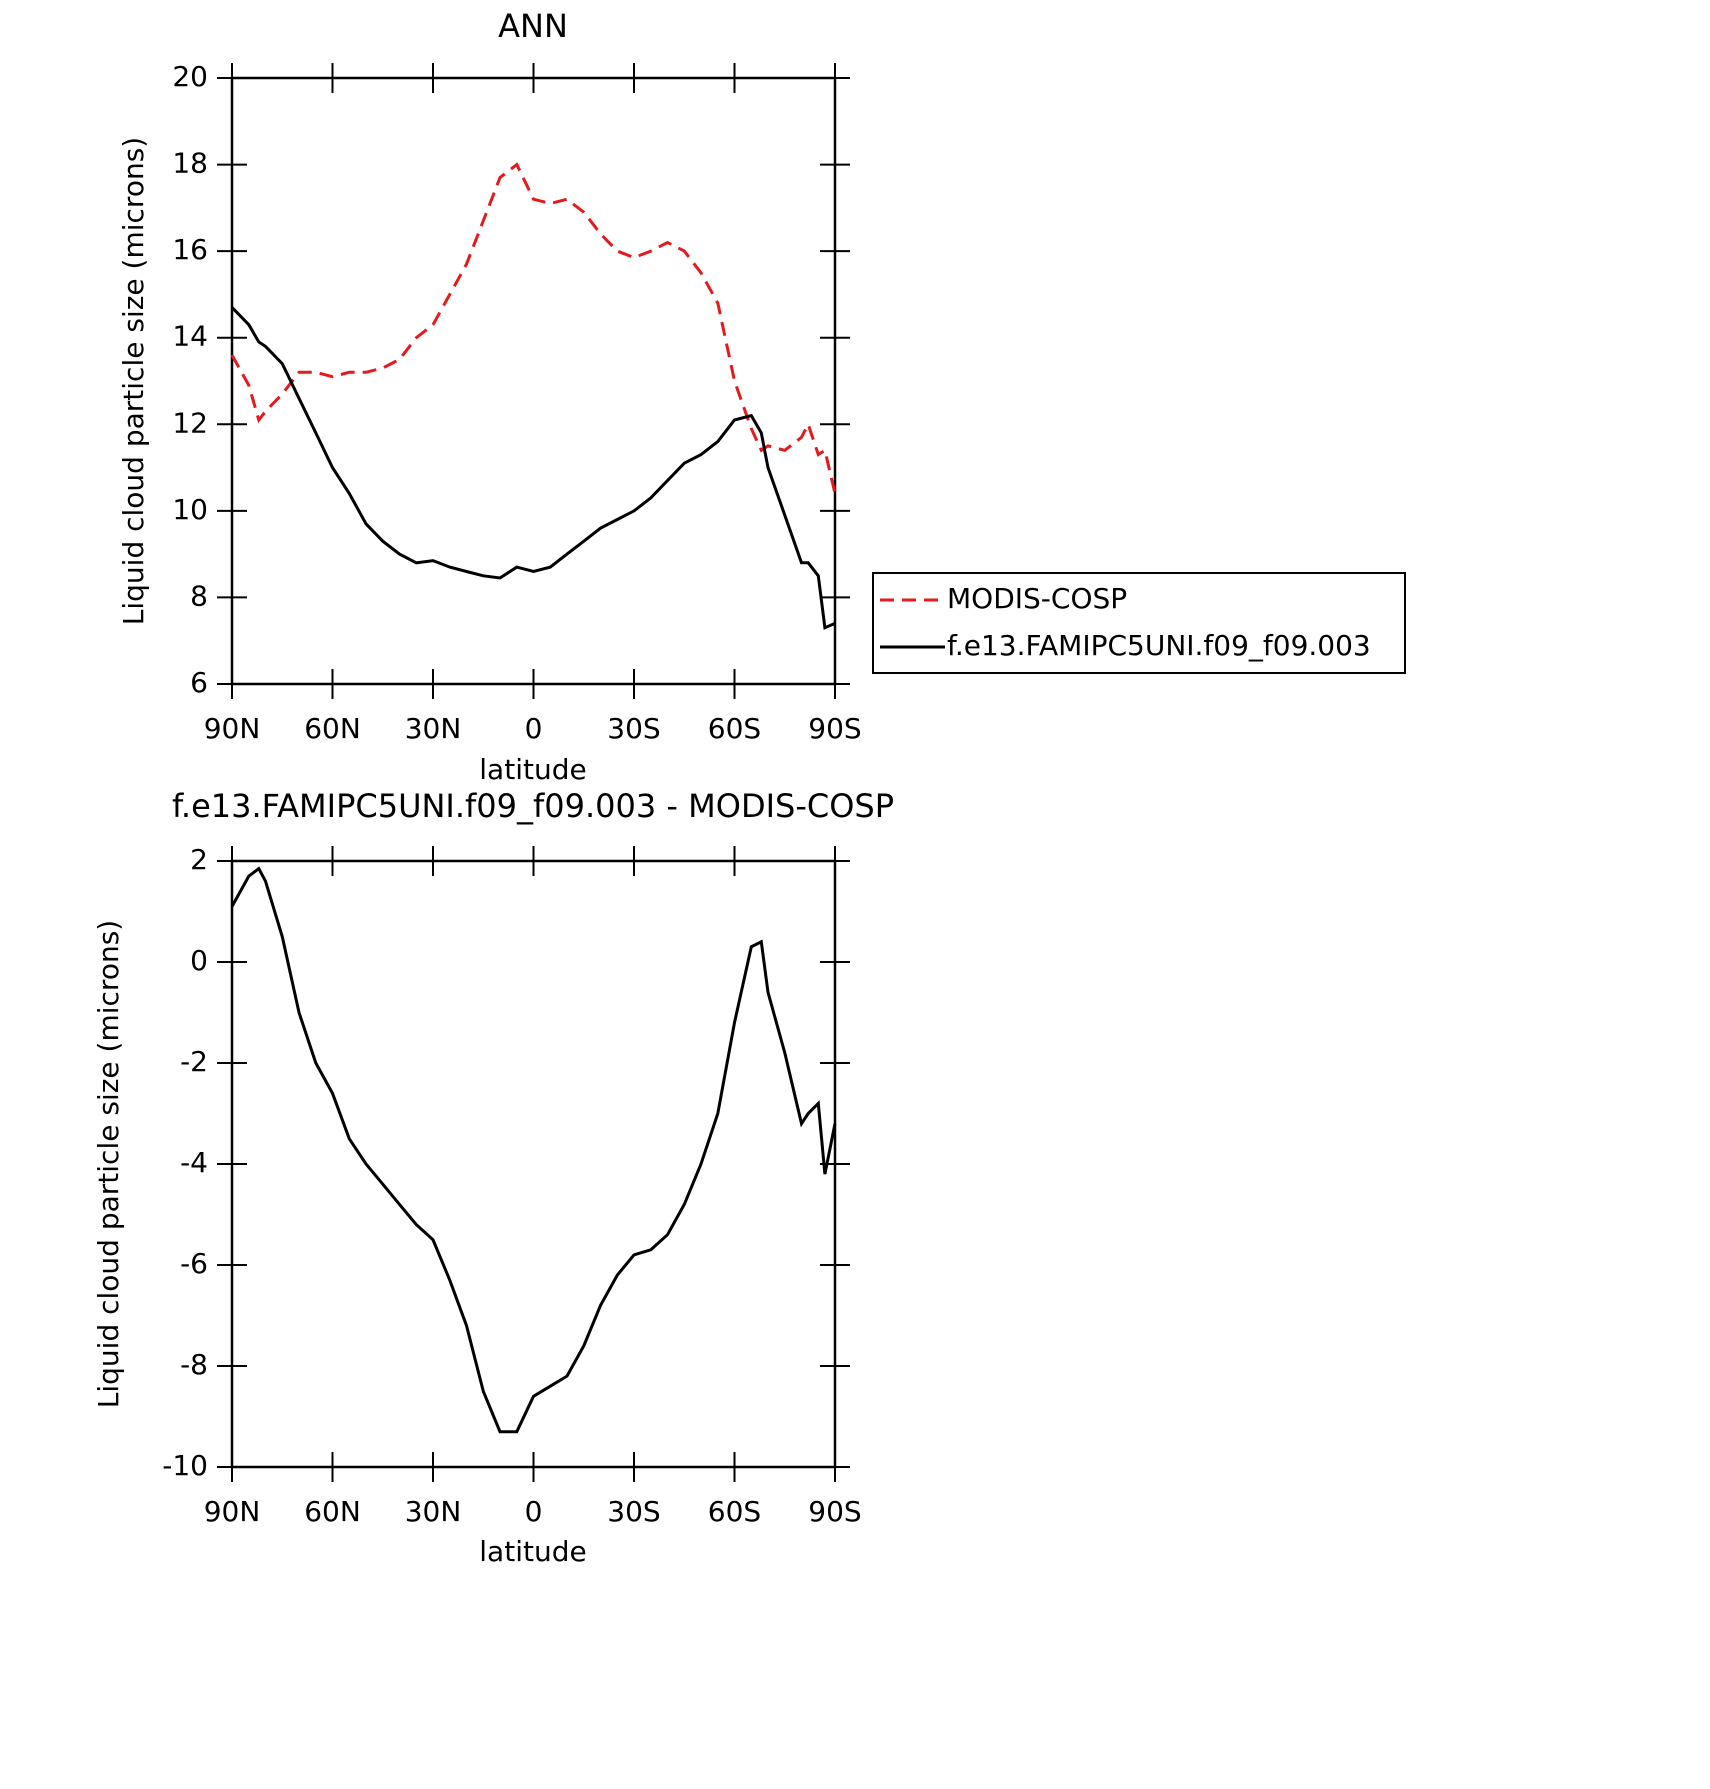 The width and height of the screenshot is (1710, 1789). What do you see at coordinates (199, 859) in the screenshot?
I see `y-tick-label: 2` at bounding box center [199, 859].